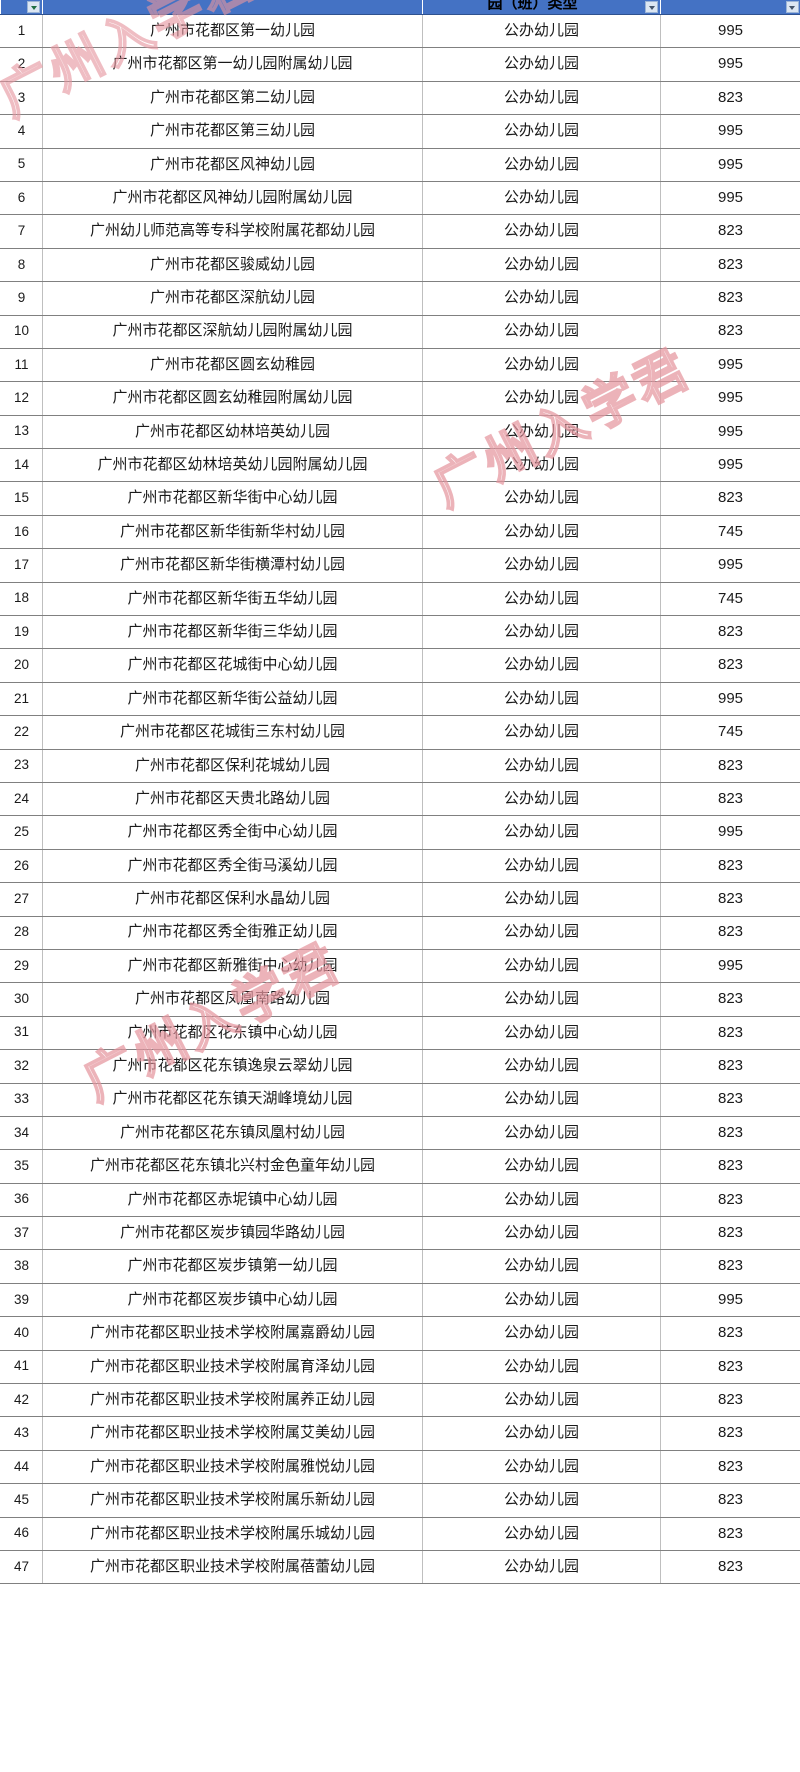 The height and width of the screenshot is (1772, 800). I want to click on row-school-name: 广州市花都区深航幼儿园, so click(232, 298).